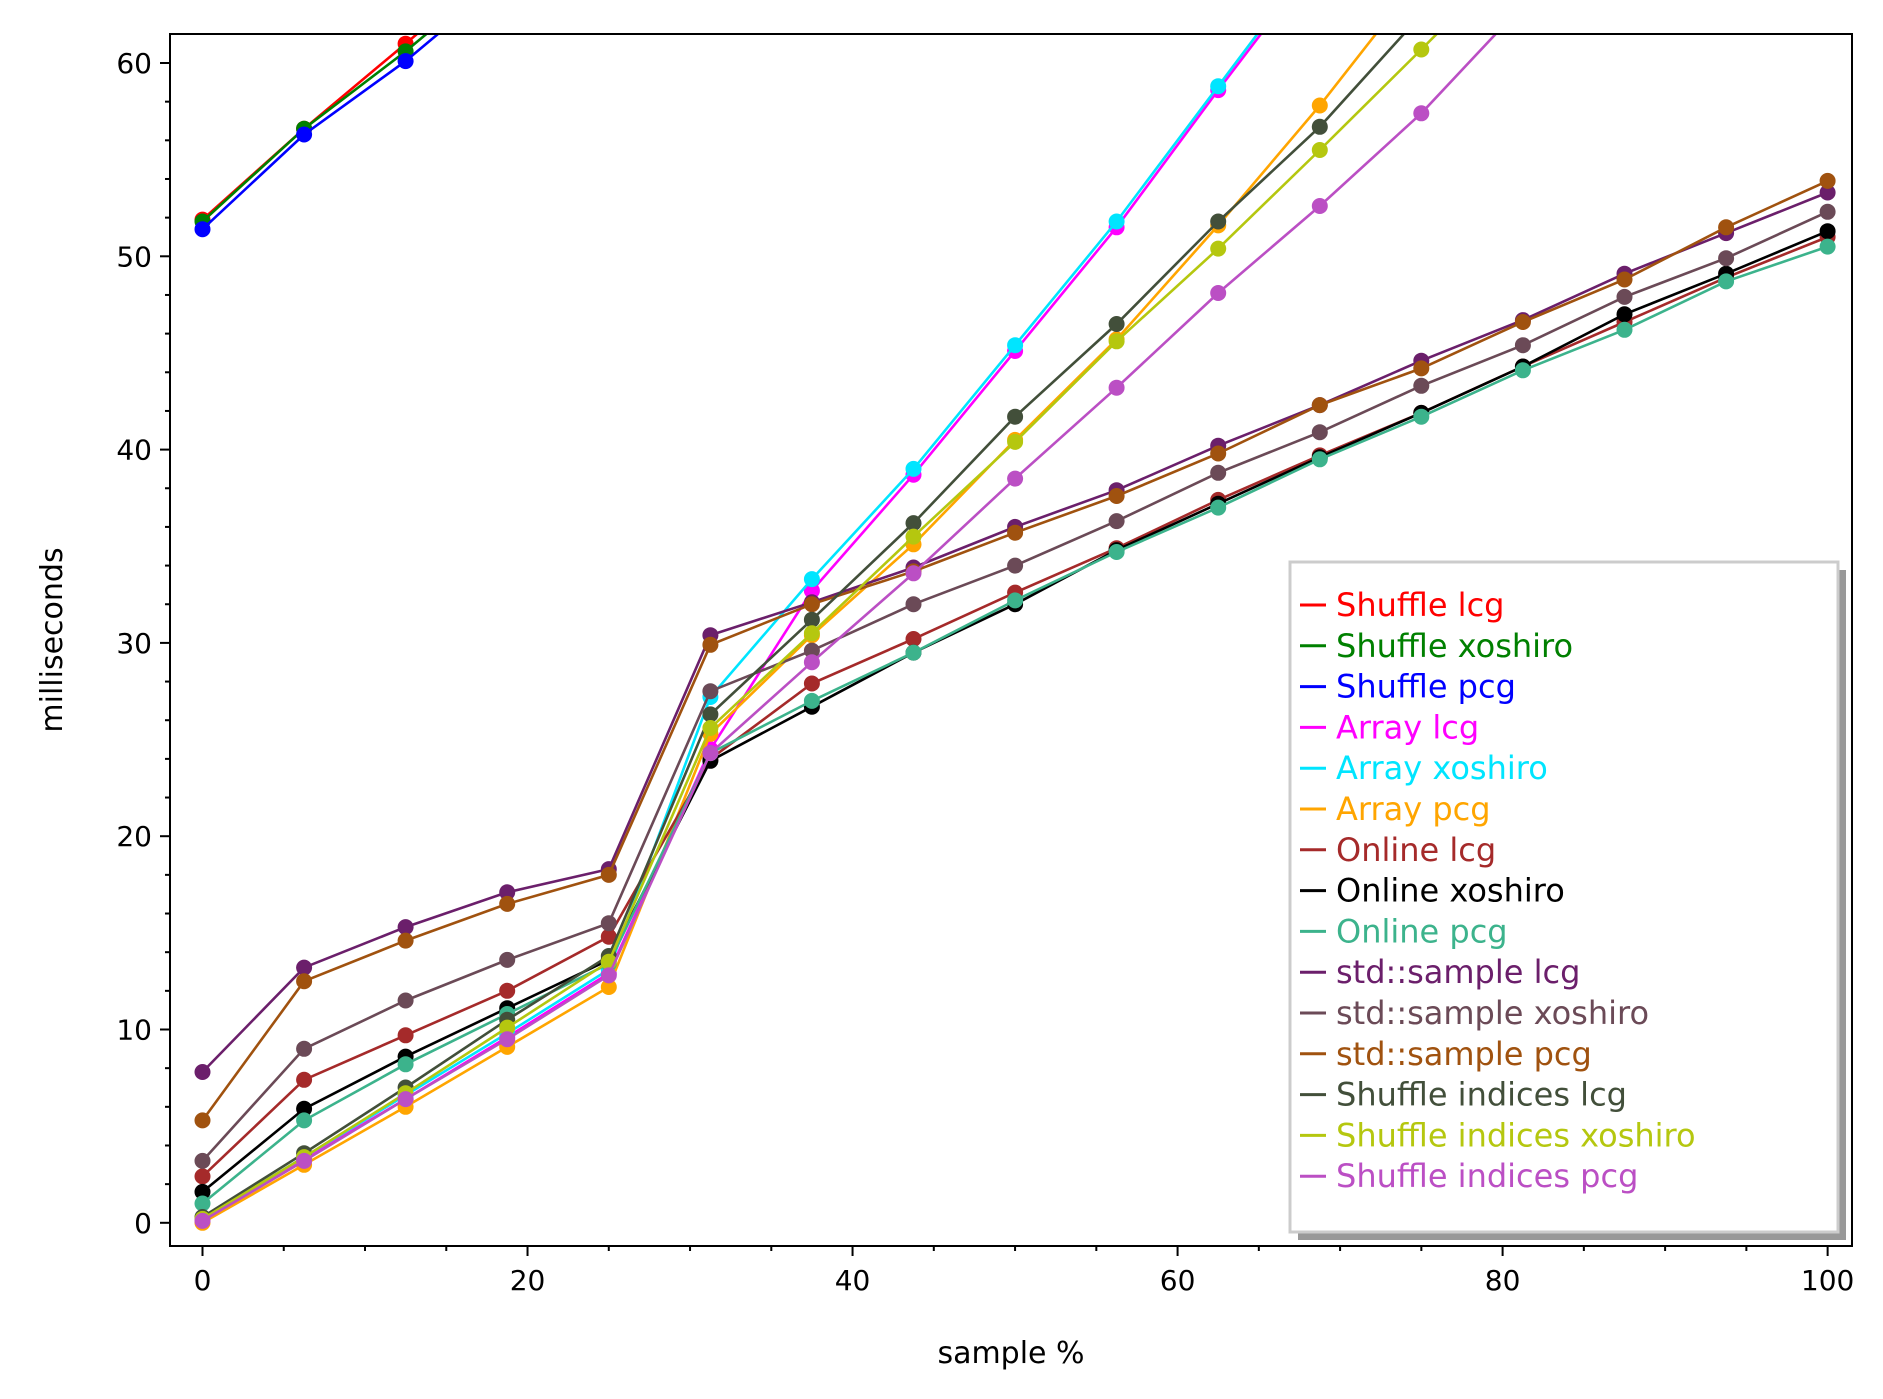 This screenshot has width=1883, height=1399. Describe the element at coordinates (1426, 687) in the screenshot. I see `legend-label: Shuffle pcg` at that location.